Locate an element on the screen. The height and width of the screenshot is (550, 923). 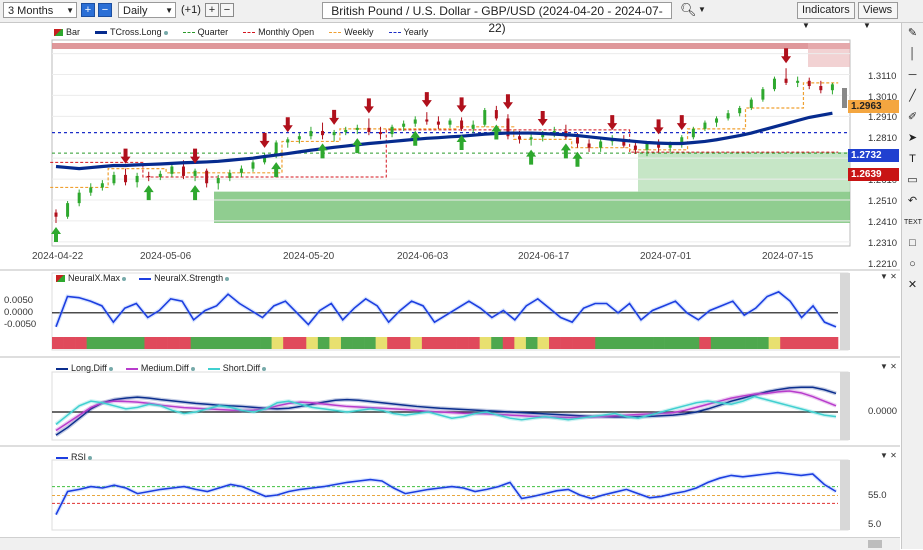
rectangle-icon: □ is located at coordinates (912, 243).